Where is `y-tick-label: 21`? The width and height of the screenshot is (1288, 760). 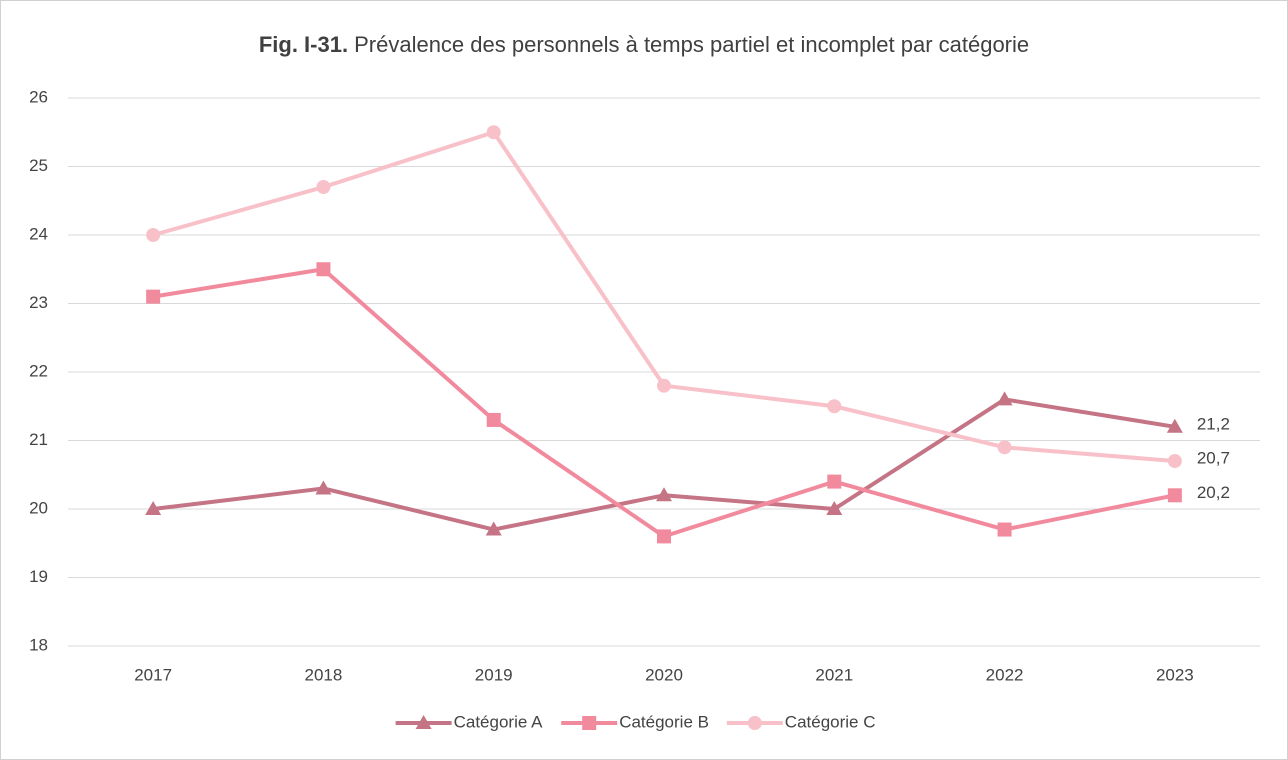 y-tick-label: 21 is located at coordinates (38, 439).